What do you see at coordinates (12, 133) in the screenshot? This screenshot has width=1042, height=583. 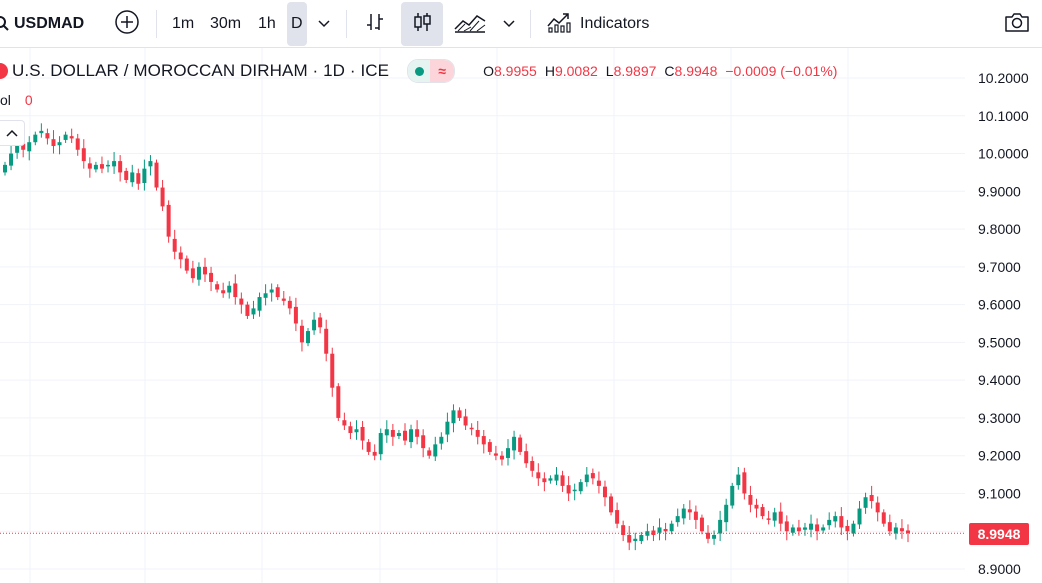 I see `collapse-legend-button` at bounding box center [12, 133].